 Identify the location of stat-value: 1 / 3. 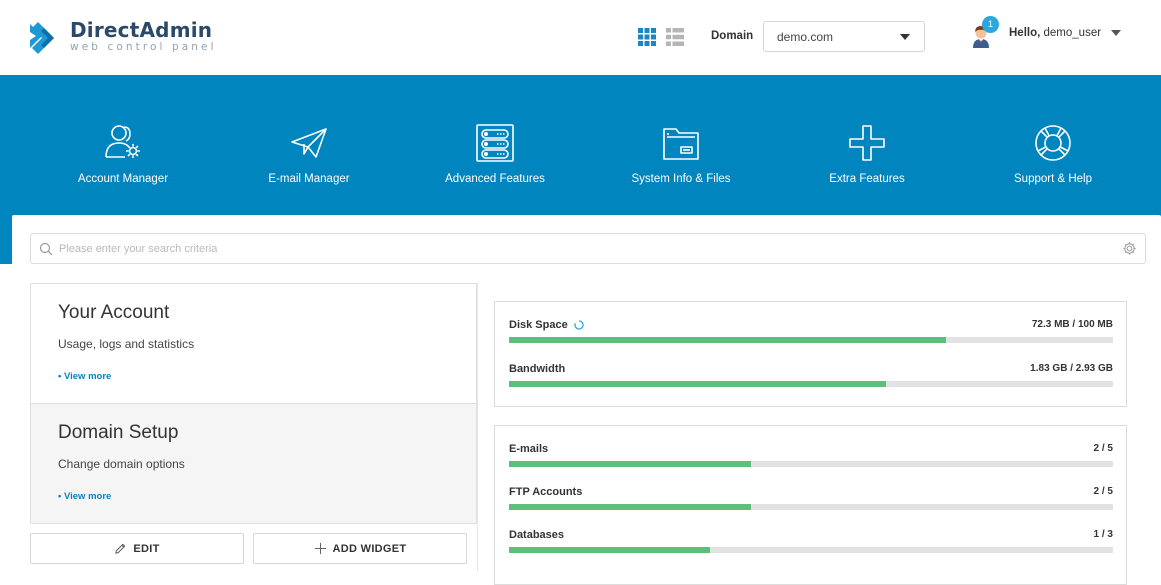
(1103, 534).